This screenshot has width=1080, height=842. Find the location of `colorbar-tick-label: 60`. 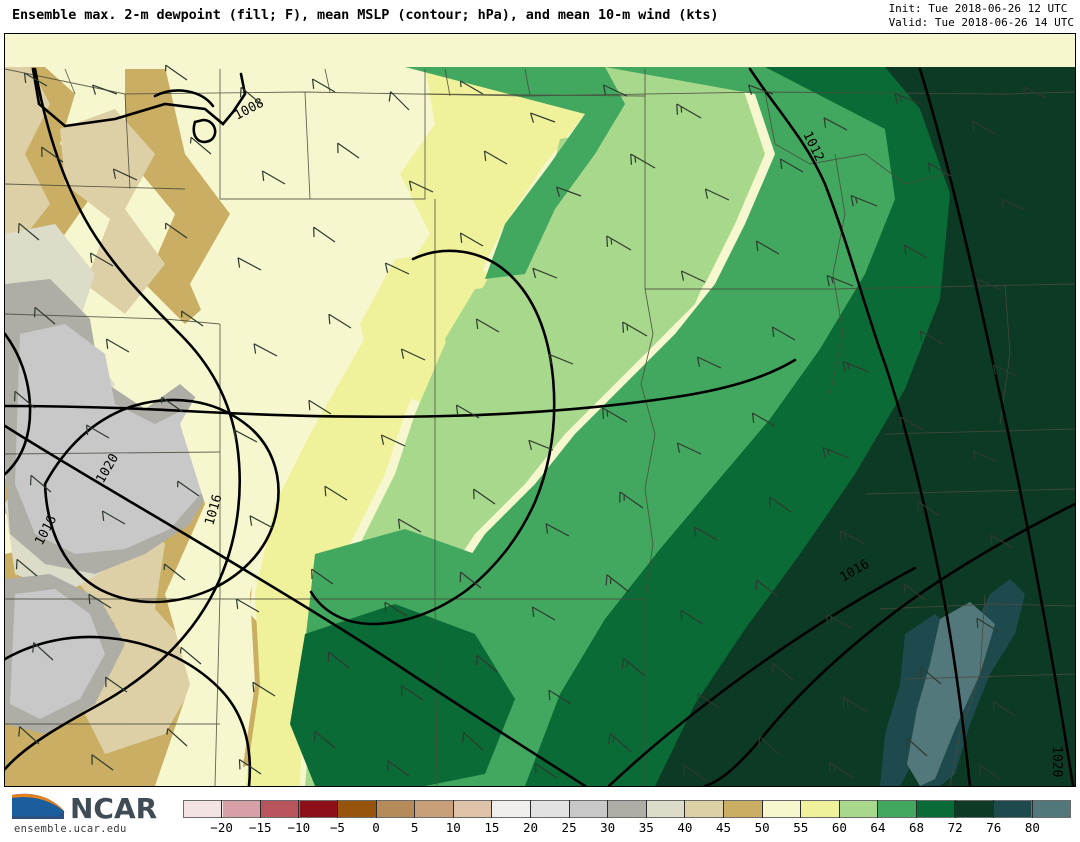

colorbar-tick-label: 60 is located at coordinates (839, 827).